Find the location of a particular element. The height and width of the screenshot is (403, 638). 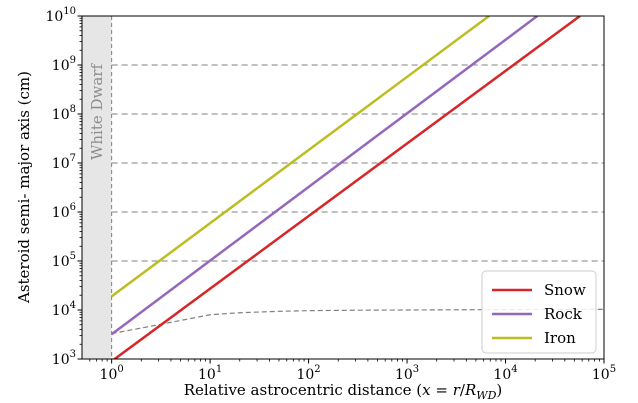

x-tick-label: 10¹ is located at coordinates (210, 373).